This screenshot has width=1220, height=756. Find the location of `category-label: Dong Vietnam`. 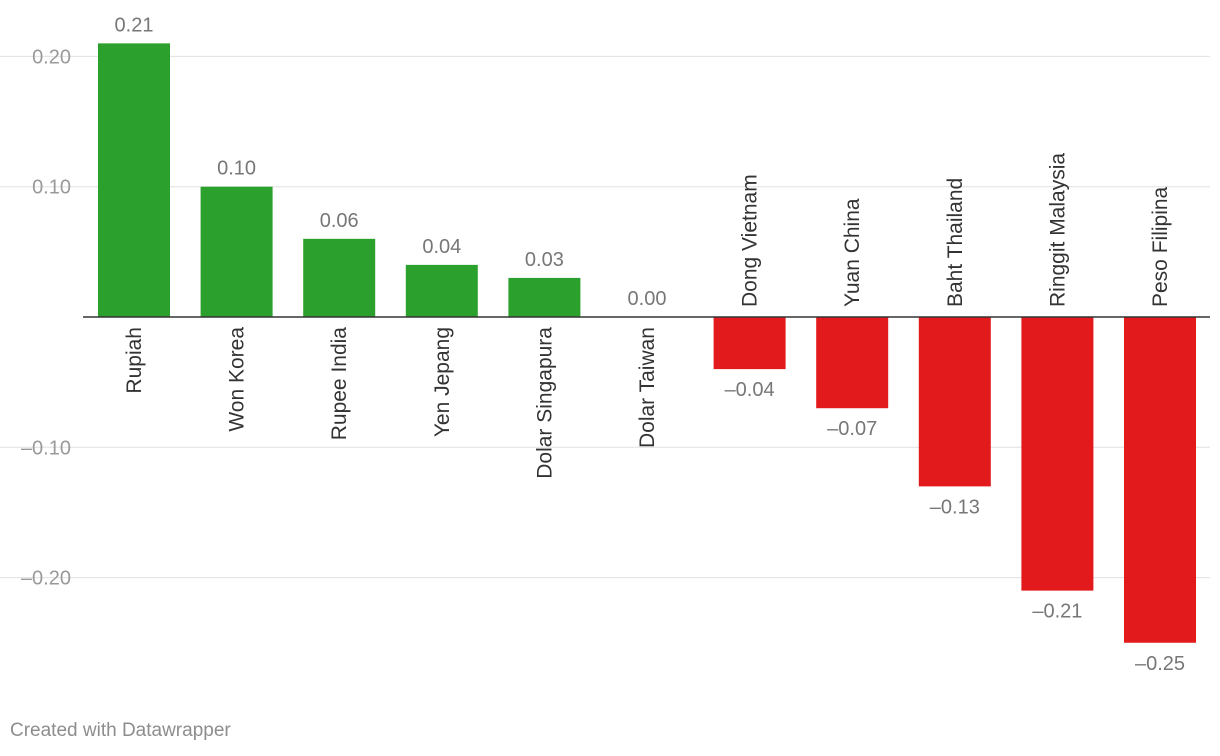

category-label: Dong Vietnam is located at coordinates (750, 240).